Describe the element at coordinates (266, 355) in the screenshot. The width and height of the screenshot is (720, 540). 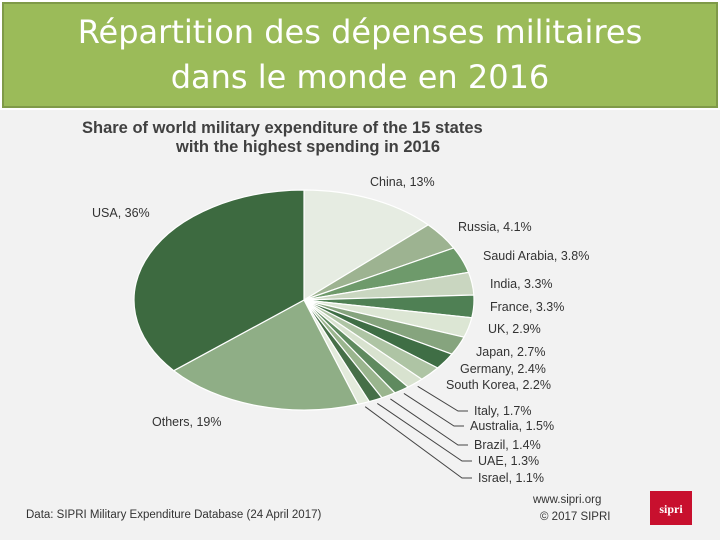
I see `pie-slice-others` at that location.